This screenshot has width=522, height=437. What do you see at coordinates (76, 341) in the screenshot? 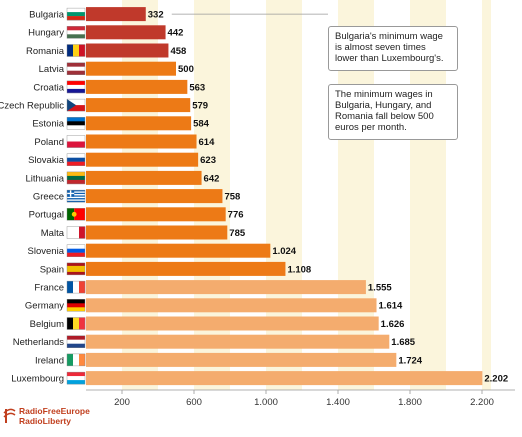
I see `flag-icon-netherlands` at bounding box center [76, 341].